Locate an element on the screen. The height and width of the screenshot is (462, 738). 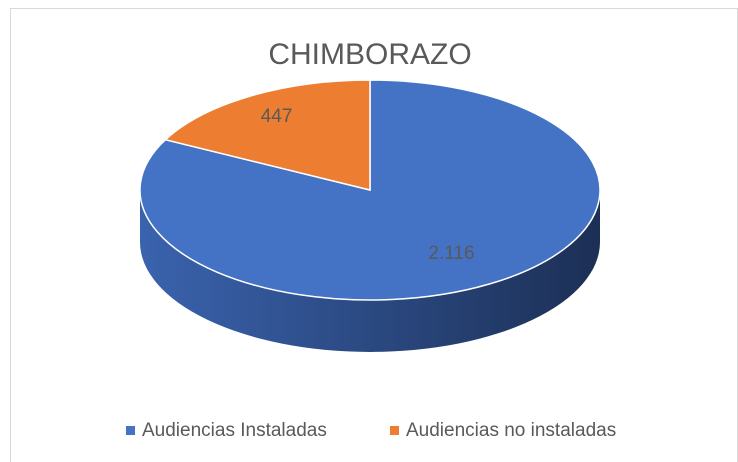
legend-label: Audiencias no instaladas is located at coordinates (511, 430).